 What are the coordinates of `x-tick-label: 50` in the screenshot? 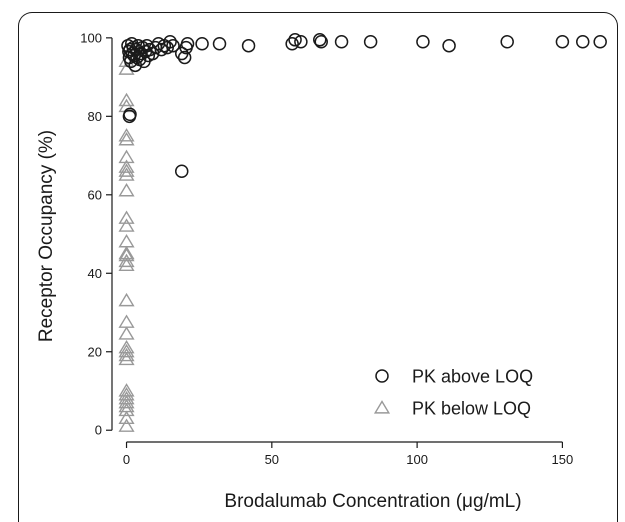 It's located at (272, 459).